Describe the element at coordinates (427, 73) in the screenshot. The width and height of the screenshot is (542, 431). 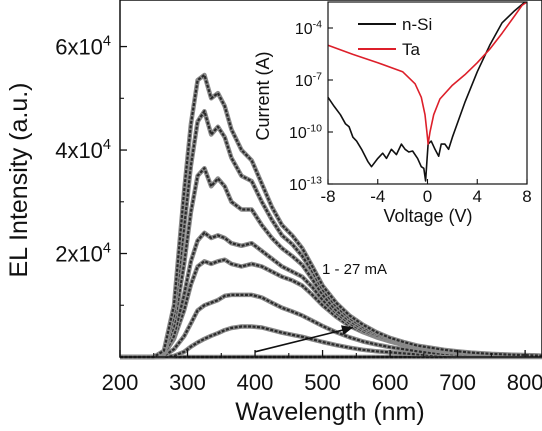
I see `iv-curve-ta` at that location.